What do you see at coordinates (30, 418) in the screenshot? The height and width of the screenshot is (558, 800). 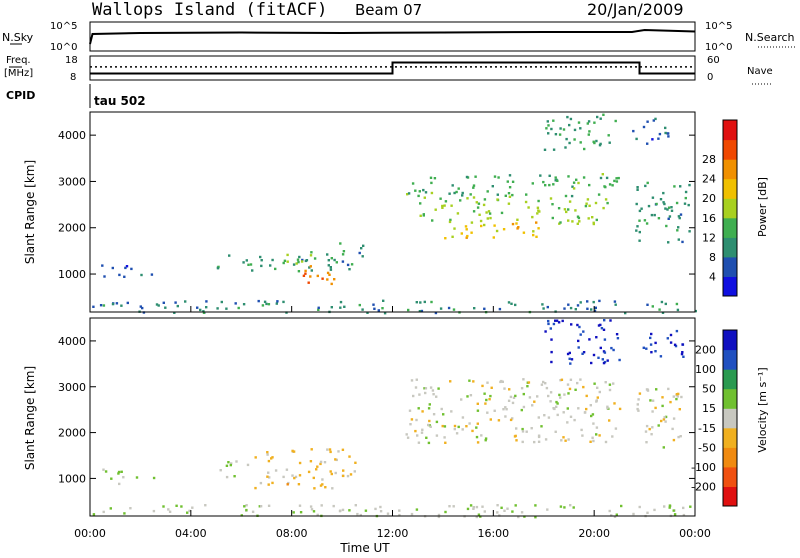 I see `velocity-ylabel: Slant Range [km]` at bounding box center [30, 418].